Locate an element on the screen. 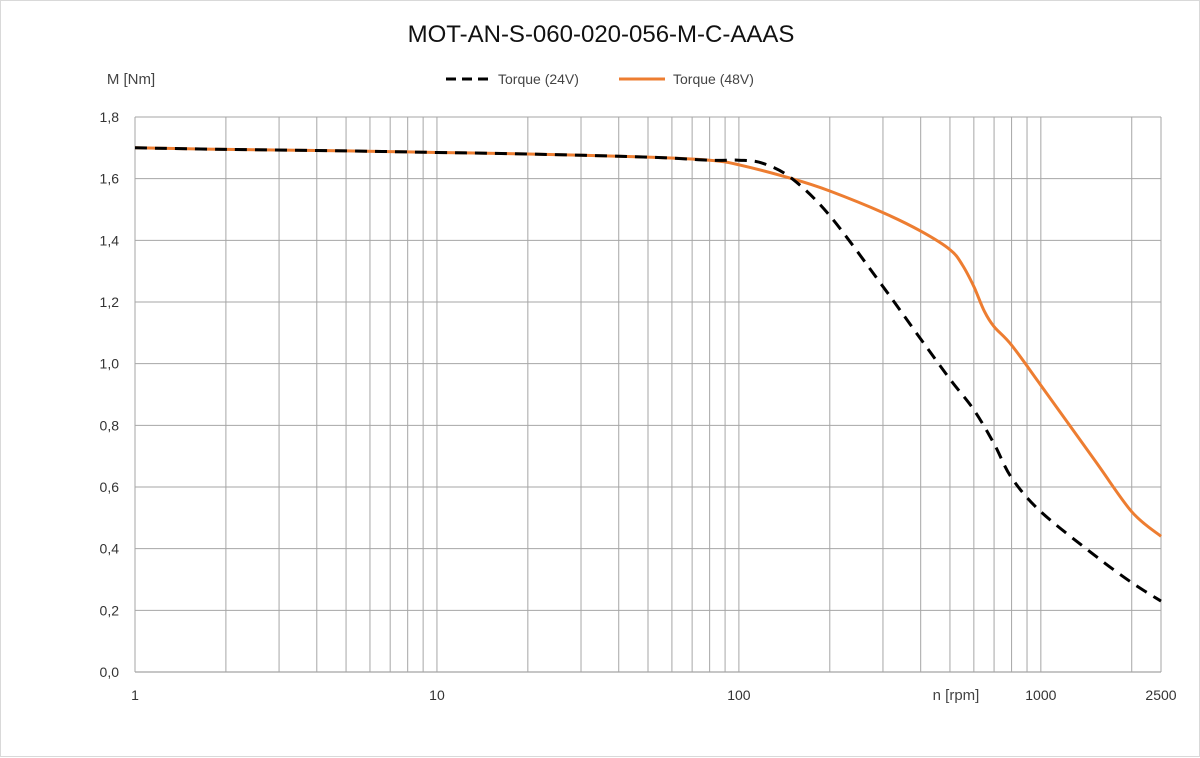 This screenshot has width=1200, height=758. y-tick-label: 0,4 is located at coordinates (110, 549).